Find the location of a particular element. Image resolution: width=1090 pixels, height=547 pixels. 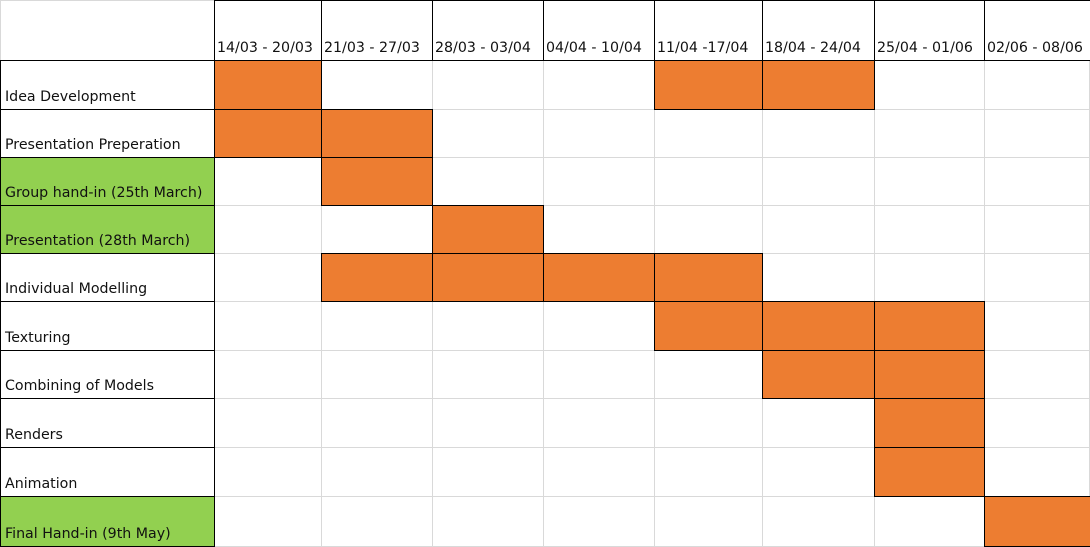

row-label: Texturing is located at coordinates (38, 338).